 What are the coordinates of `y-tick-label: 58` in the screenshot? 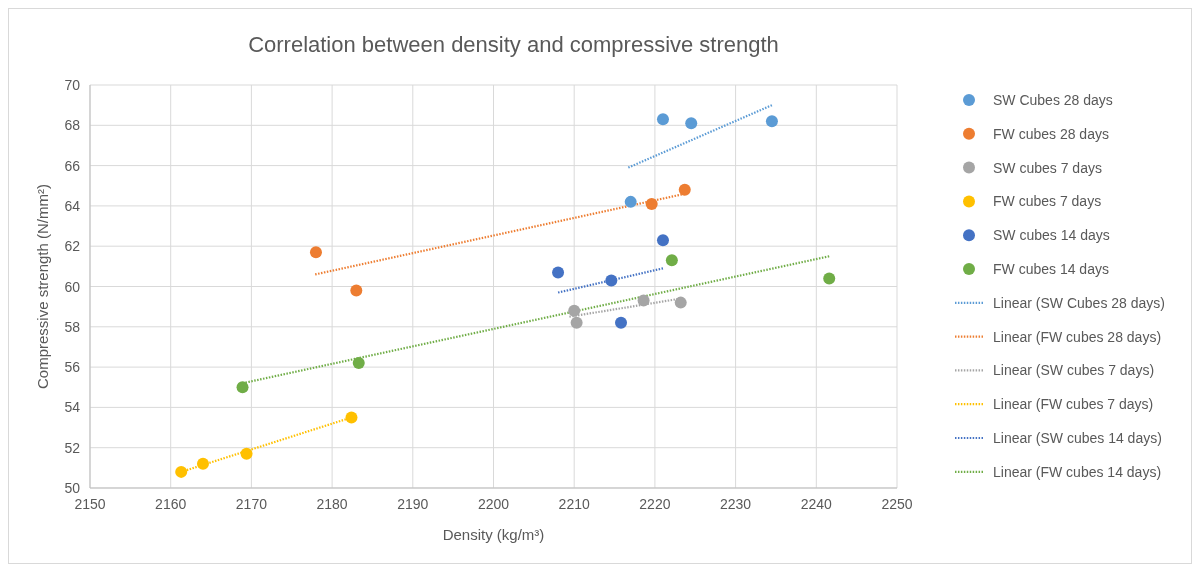 It's located at (72, 326).